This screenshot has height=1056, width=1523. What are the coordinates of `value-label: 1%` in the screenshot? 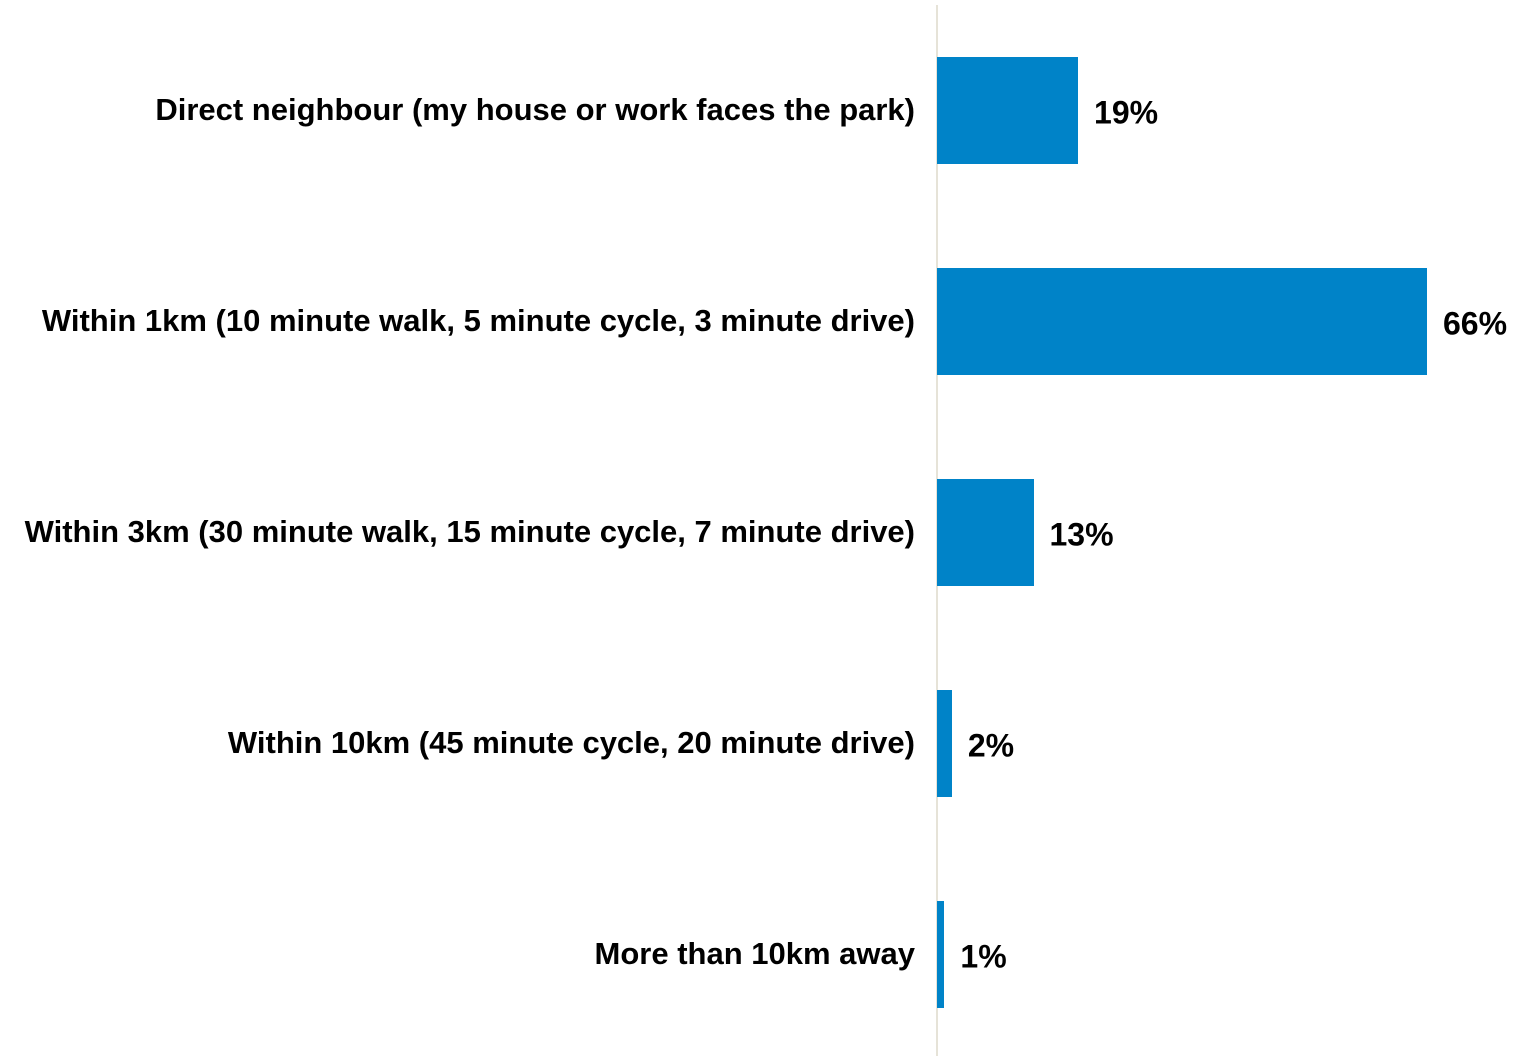 It's located at (983, 956).